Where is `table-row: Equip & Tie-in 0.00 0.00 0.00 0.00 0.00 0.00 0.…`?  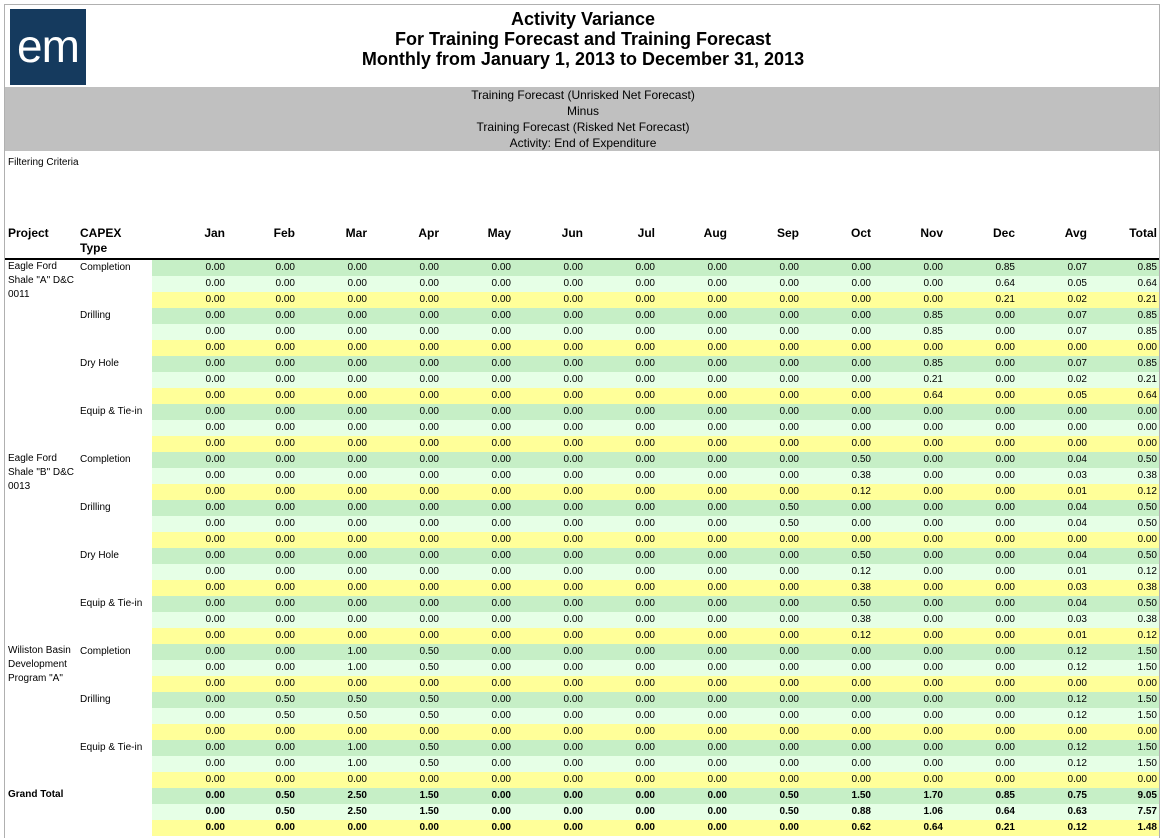 table-row: Equip & Tie-in 0.00 0.00 0.00 0.00 0.00 0.00 0.… is located at coordinates (582, 604).